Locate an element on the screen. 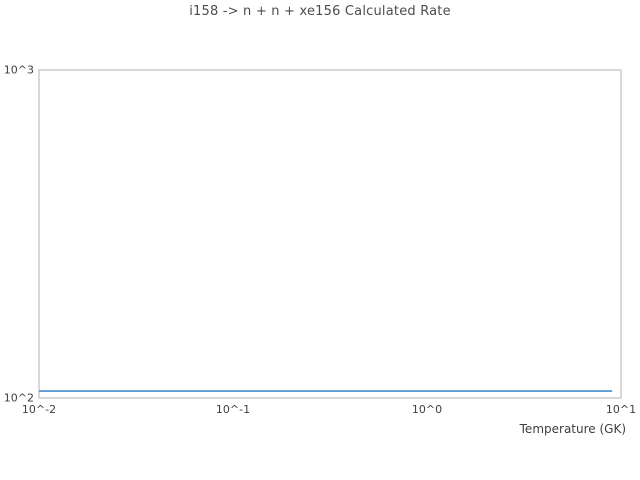  x-tick-label: 10^0 is located at coordinates (427, 409).